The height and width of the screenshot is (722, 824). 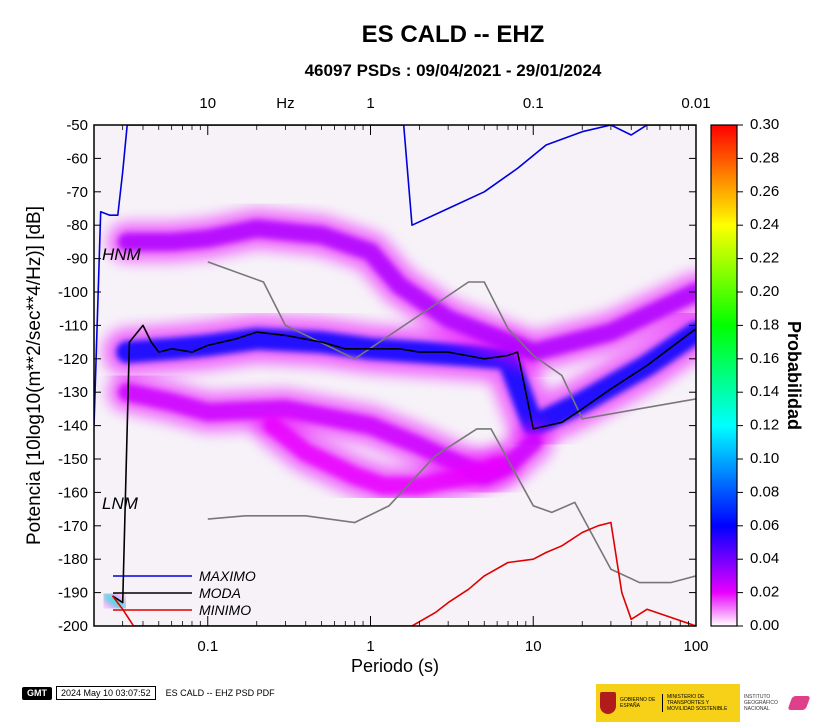 What do you see at coordinates (764, 625) in the screenshot?
I see `colorbar-tick-label: 0.00` at bounding box center [764, 625].